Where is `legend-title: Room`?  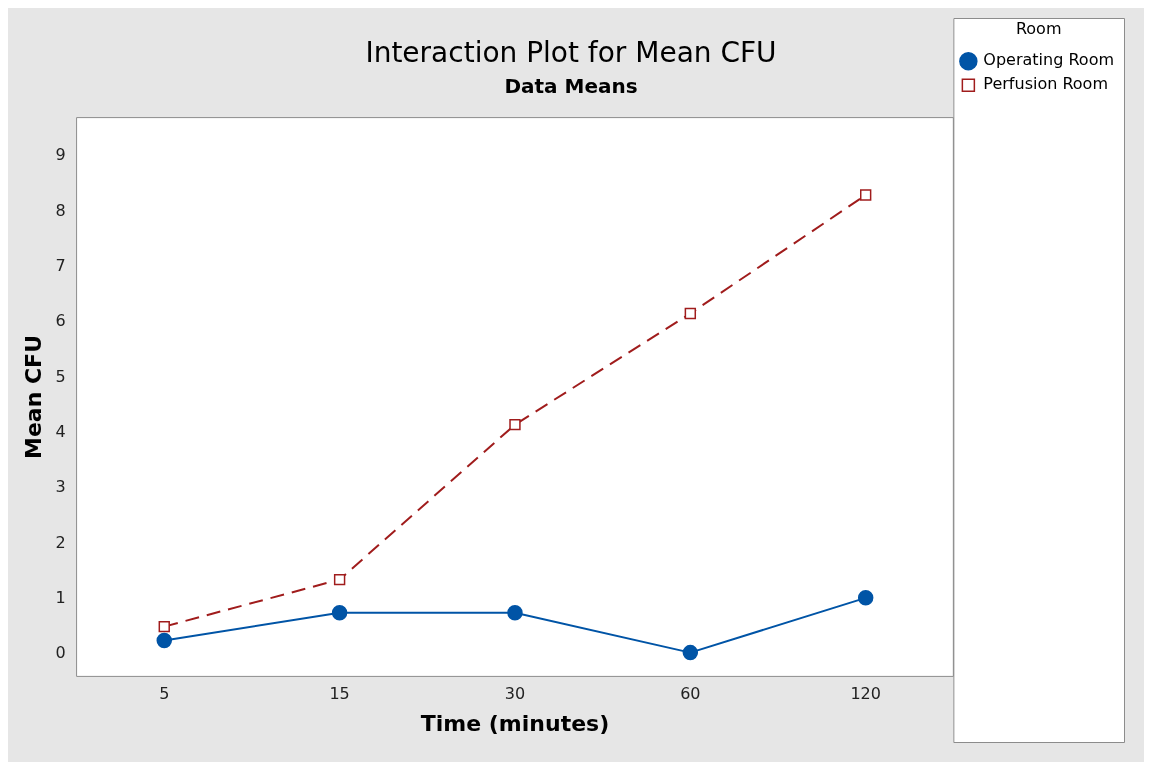
legend-title: Room is located at coordinates (1038, 29).